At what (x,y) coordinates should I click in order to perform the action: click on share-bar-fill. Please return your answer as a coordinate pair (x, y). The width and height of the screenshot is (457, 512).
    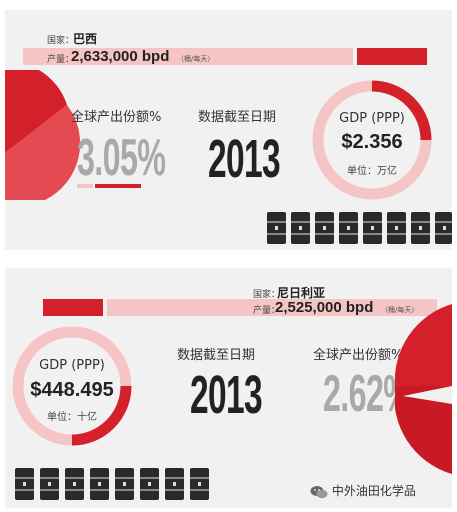
    Looking at the image, I should click on (118, 186).